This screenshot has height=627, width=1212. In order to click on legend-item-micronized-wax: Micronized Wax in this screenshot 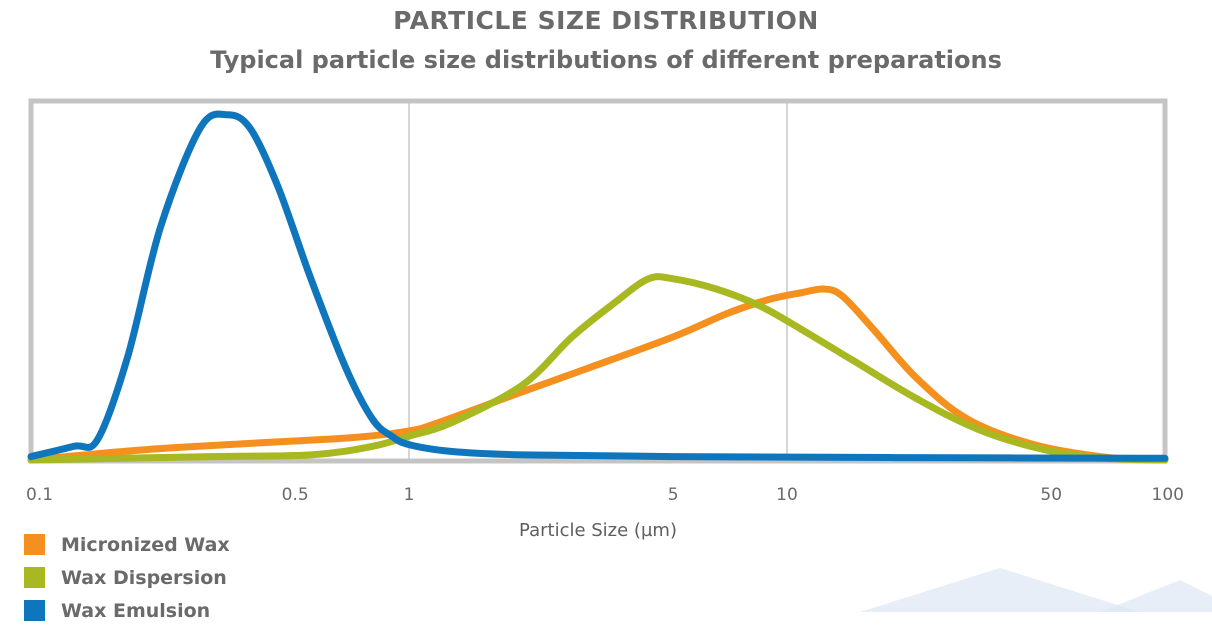, I will do `click(127, 544)`.